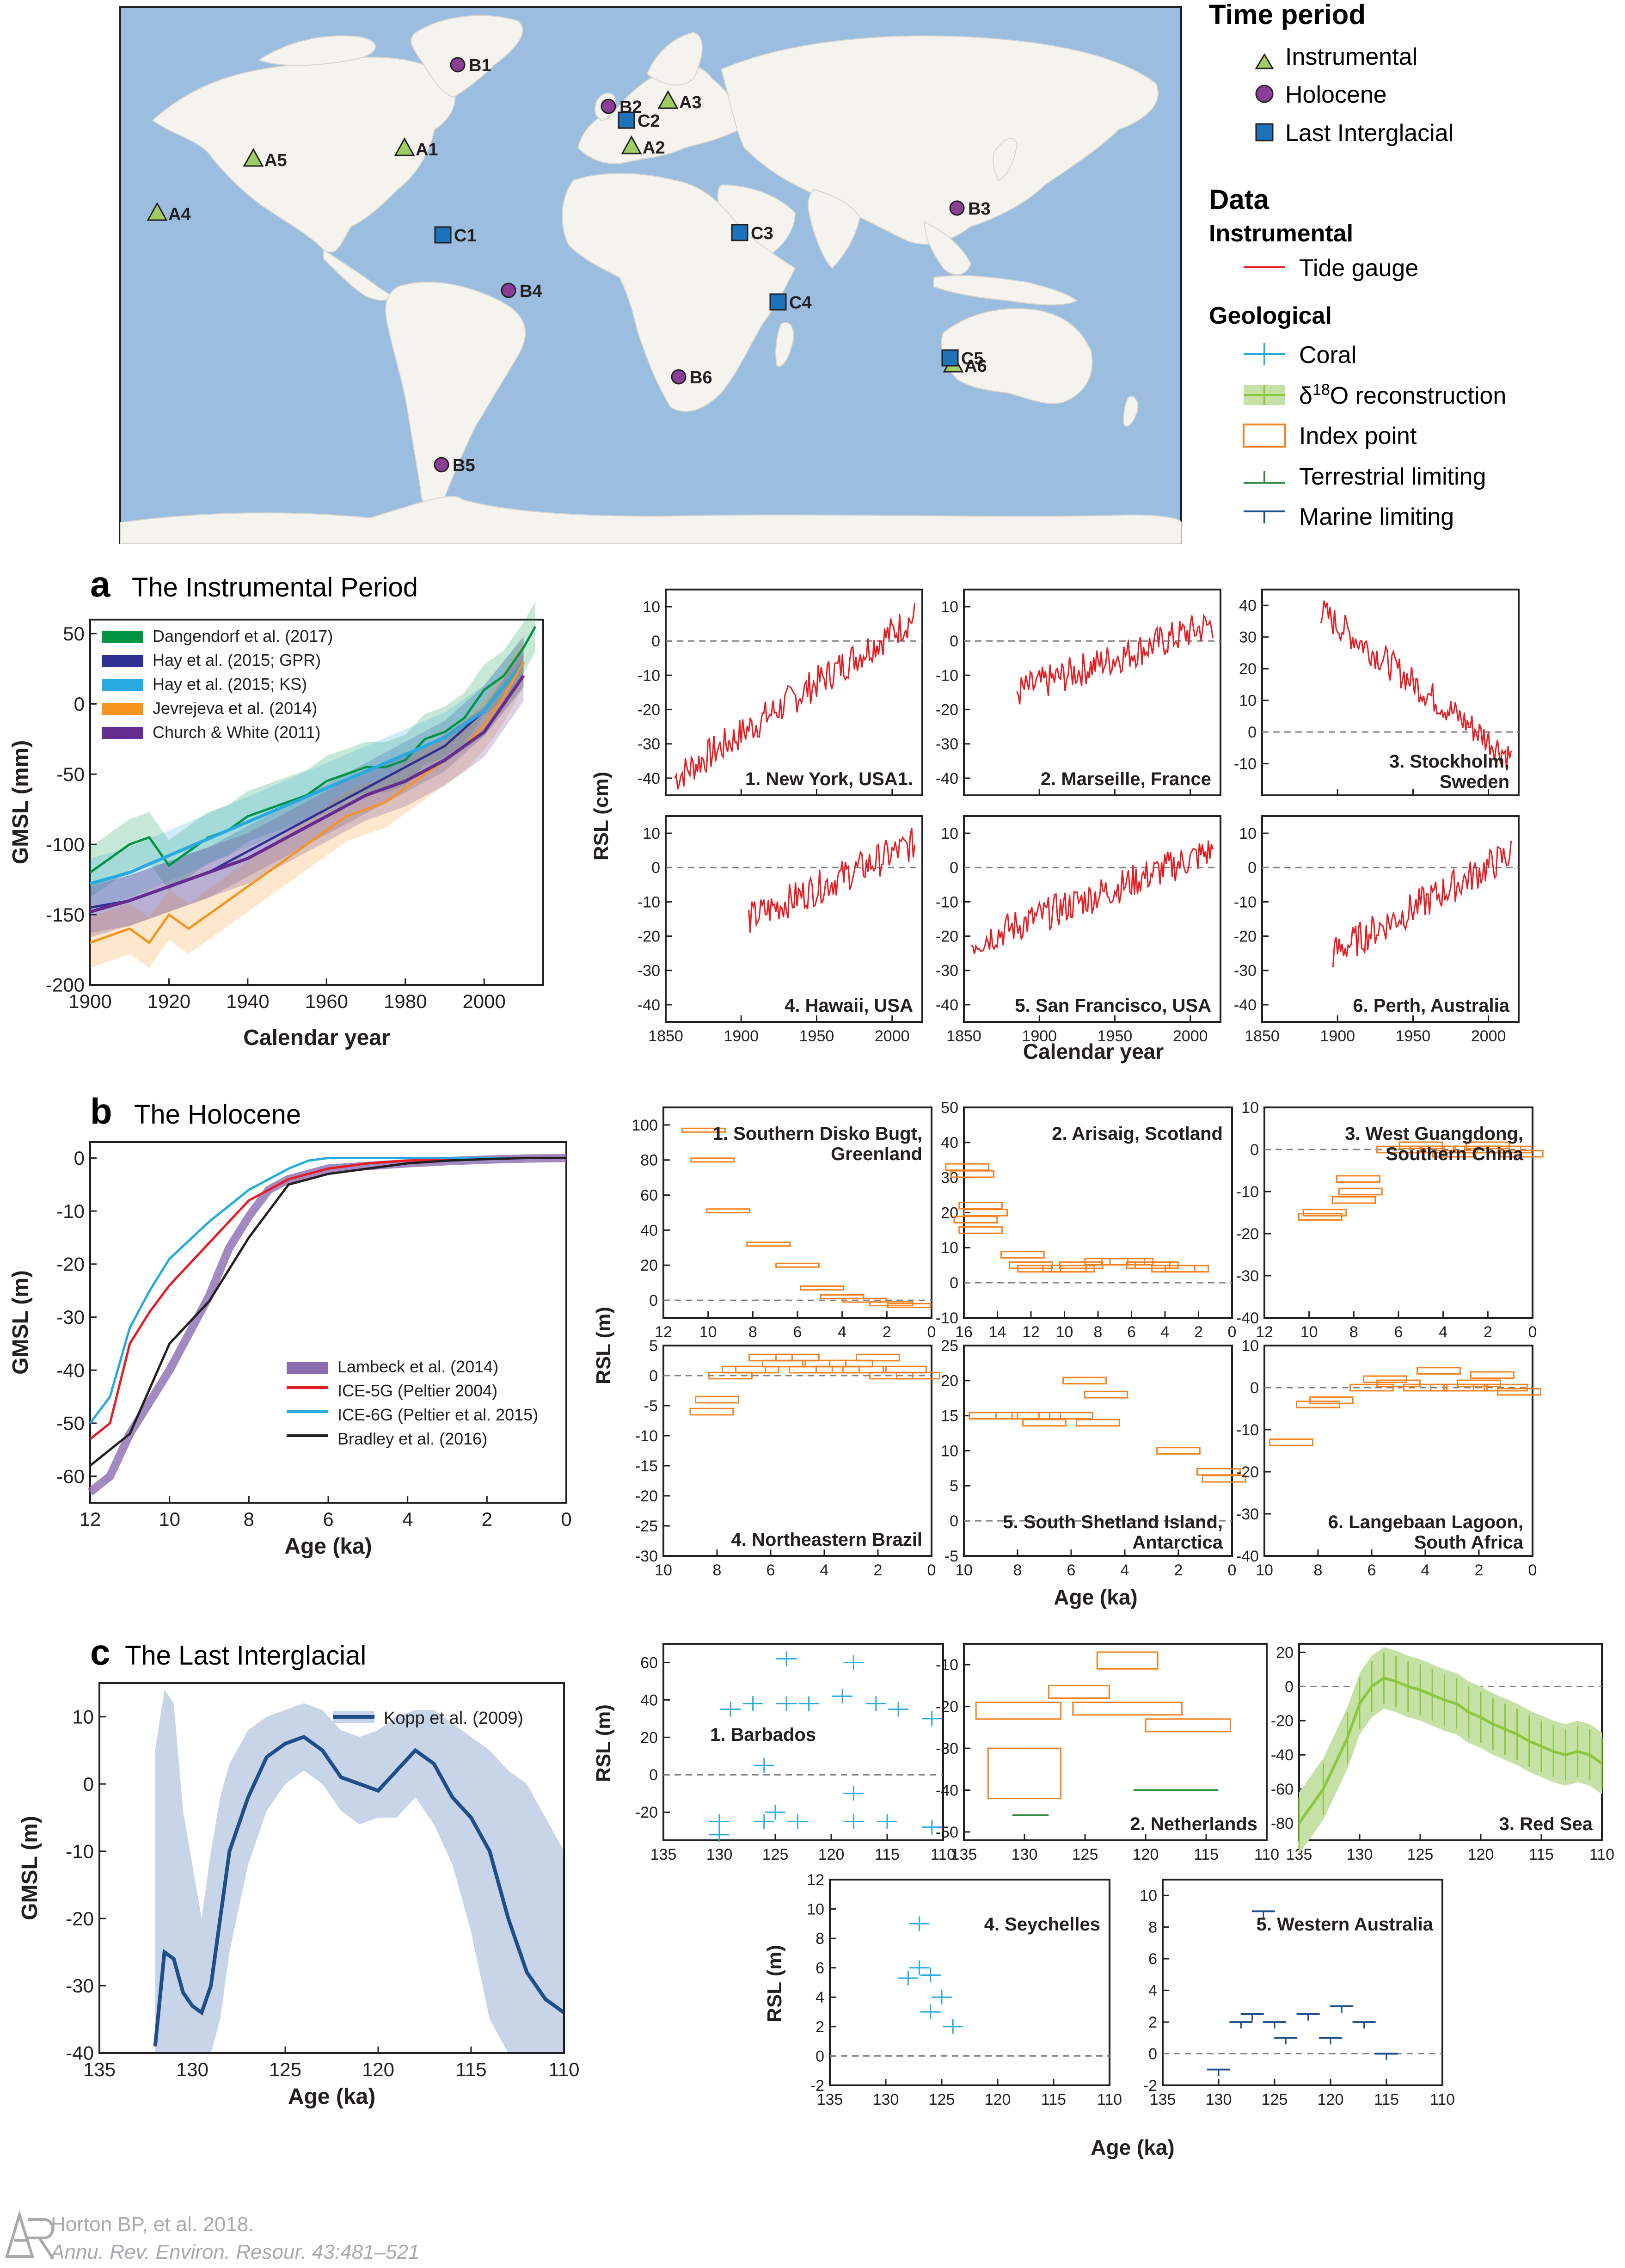  What do you see at coordinates (1085, 1854) in the screenshot?
I see `x-tick-label: 125` at bounding box center [1085, 1854].